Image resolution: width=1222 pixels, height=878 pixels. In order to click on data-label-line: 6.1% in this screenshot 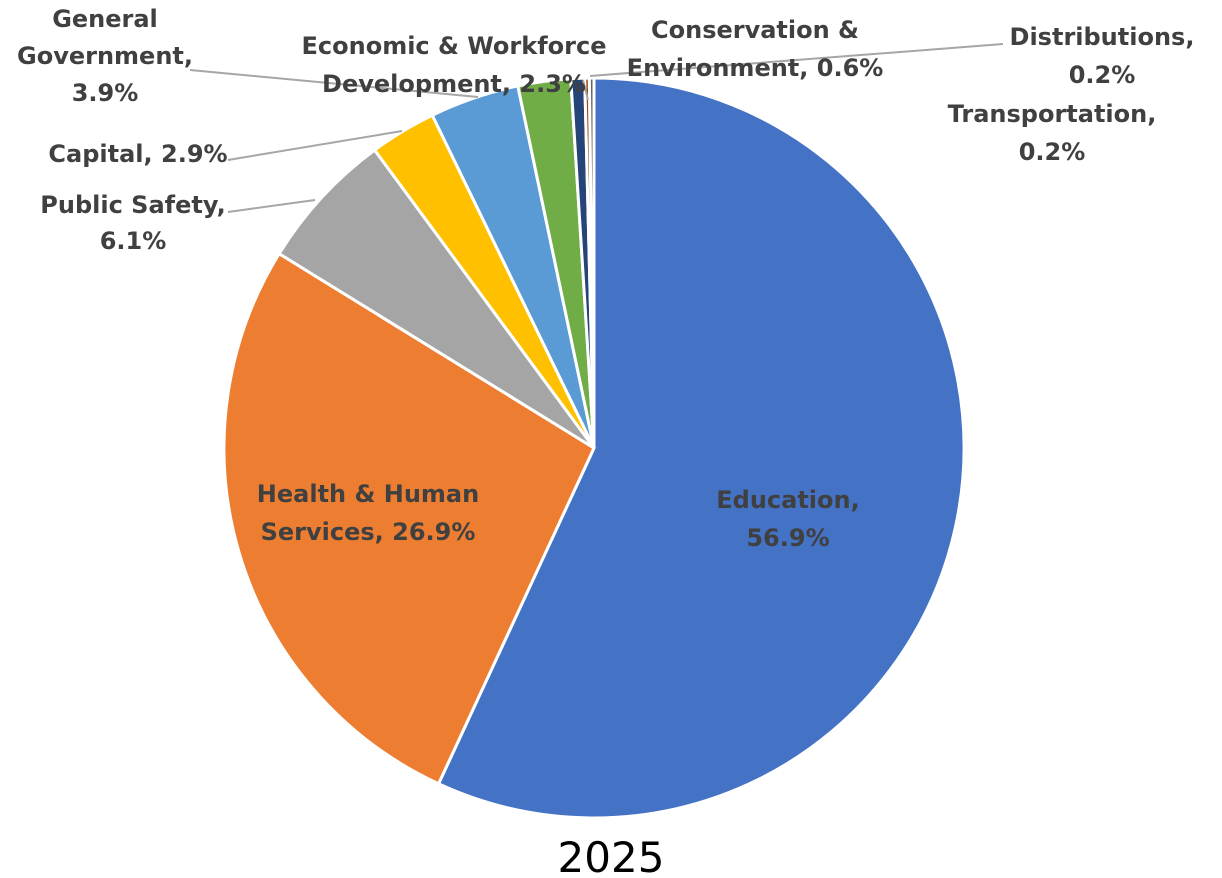, I will do `click(133, 241)`.